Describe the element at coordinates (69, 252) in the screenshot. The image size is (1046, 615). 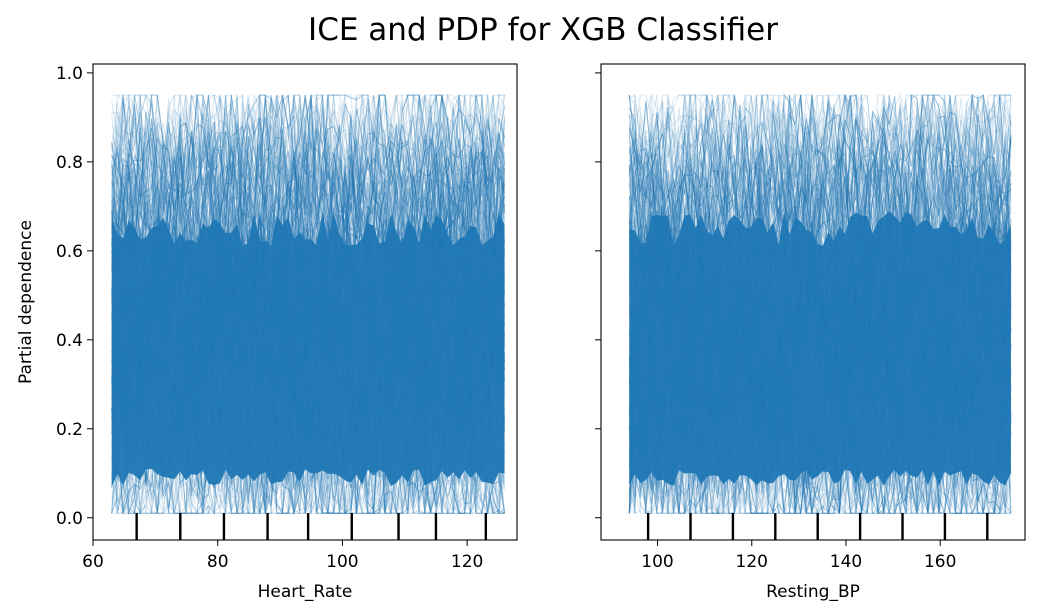
I see `y-tick-label: 0.6` at that location.